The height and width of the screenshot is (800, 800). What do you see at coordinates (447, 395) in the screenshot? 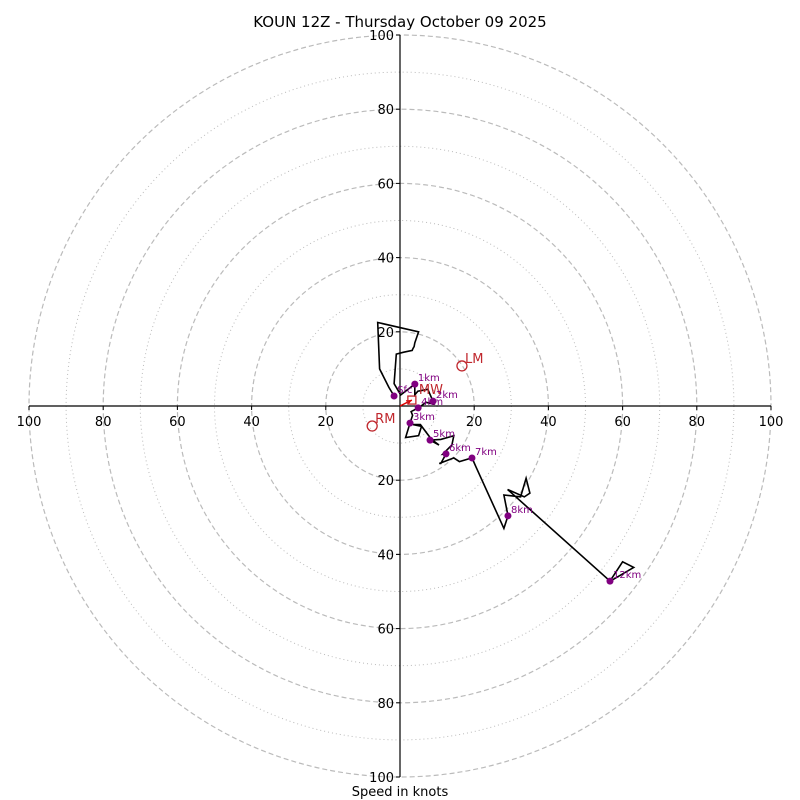
I see `height-marker-label: 2km` at bounding box center [447, 395].